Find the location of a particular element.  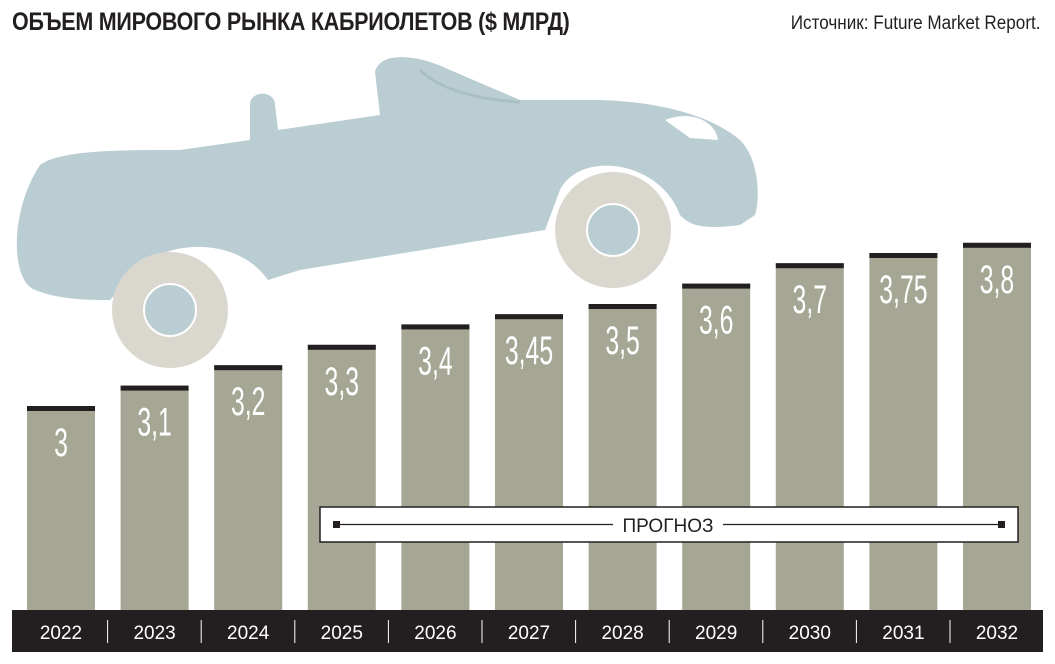

data-label: 3 is located at coordinates (61, 443).